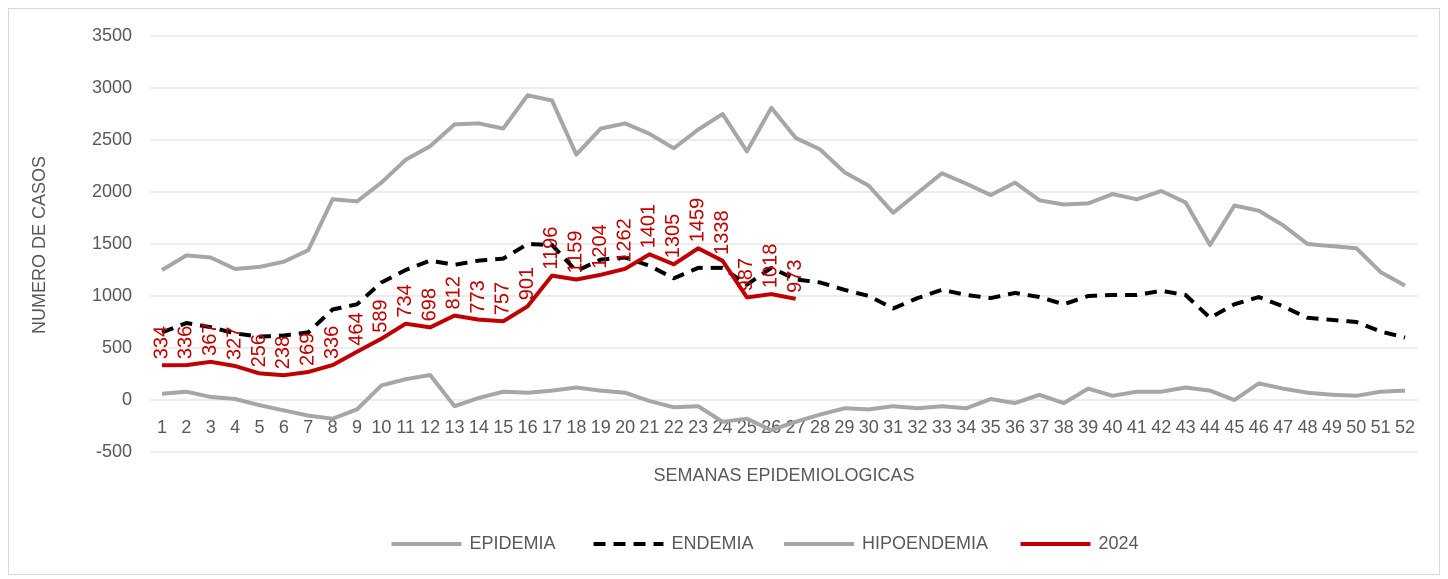 The height and width of the screenshot is (579, 1448). What do you see at coordinates (381, 427) in the screenshot?
I see `x-tick-label: 10` at bounding box center [381, 427].